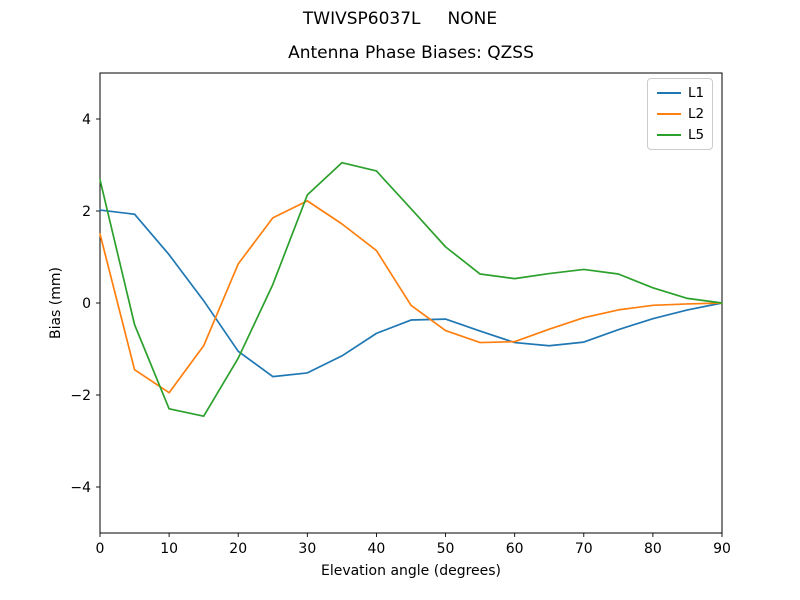 The height and width of the screenshot is (600, 800). I want to click on x-tick-label: 10, so click(169, 549).